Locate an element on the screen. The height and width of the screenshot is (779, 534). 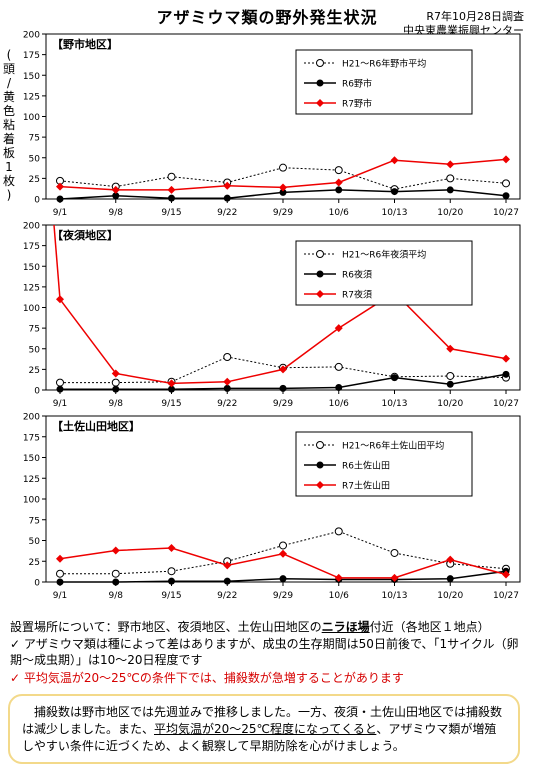
legend-label: R6土佐山田 is located at coordinates (366, 466).